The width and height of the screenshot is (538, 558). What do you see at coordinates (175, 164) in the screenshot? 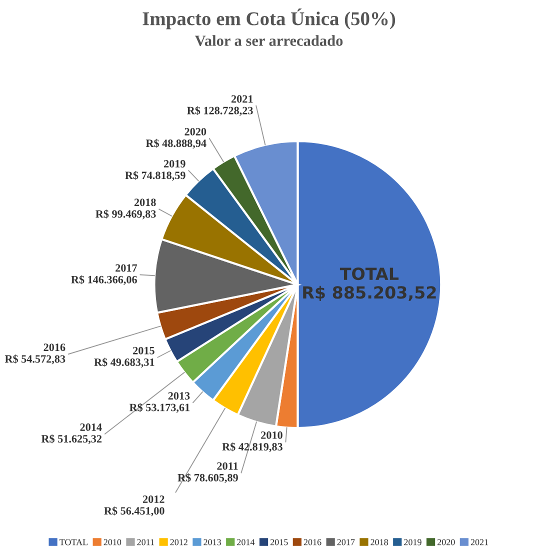
I see `slice-label: 2019` at bounding box center [175, 164].